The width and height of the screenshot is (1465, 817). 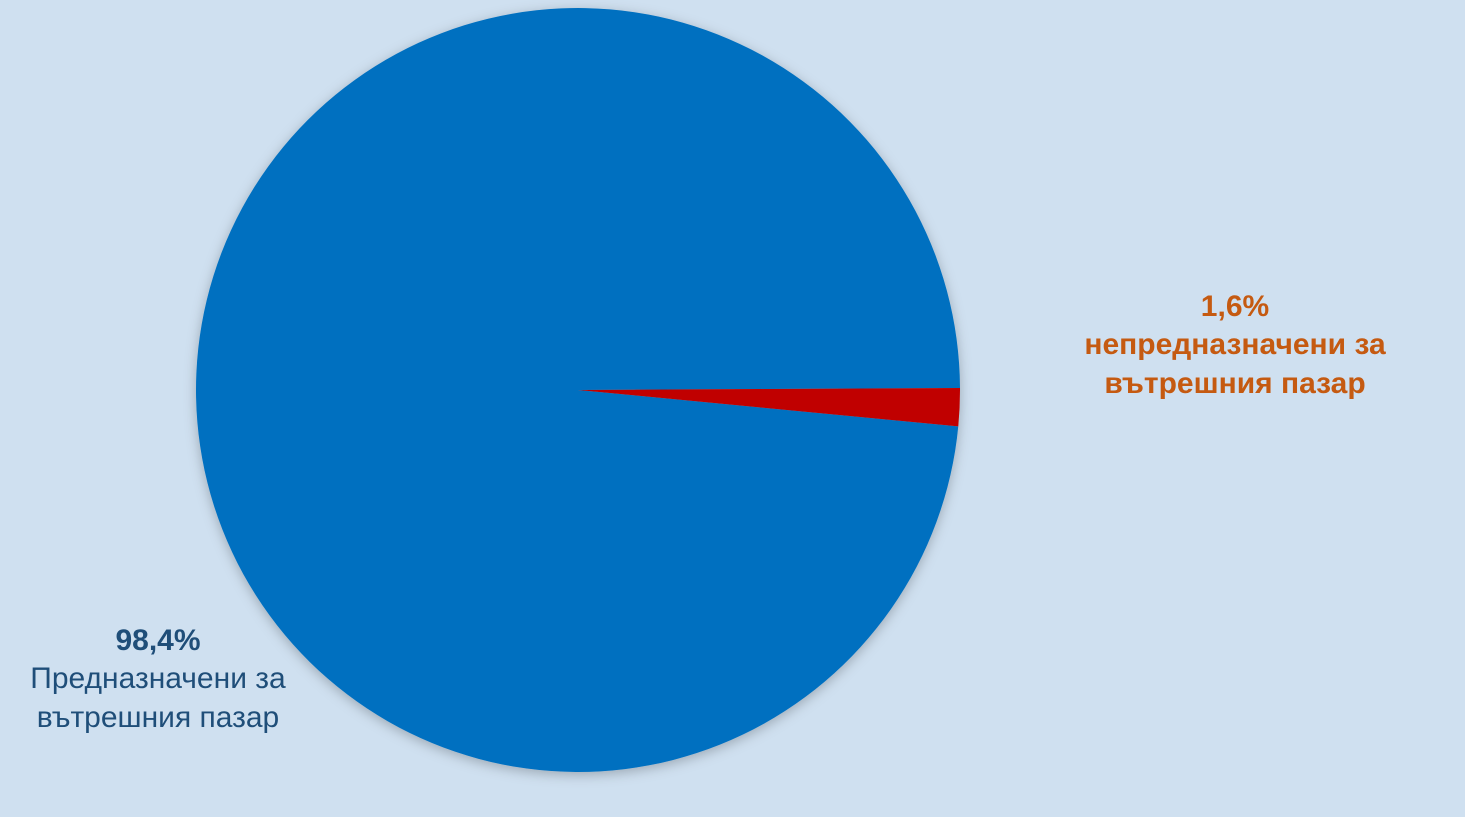 What do you see at coordinates (769, 407) in the screenshot?
I see `pie-slice-export` at bounding box center [769, 407].